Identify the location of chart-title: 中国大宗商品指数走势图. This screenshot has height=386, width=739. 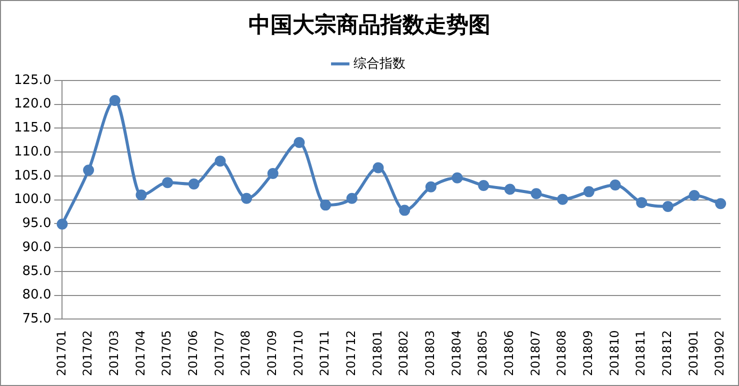
(369, 25).